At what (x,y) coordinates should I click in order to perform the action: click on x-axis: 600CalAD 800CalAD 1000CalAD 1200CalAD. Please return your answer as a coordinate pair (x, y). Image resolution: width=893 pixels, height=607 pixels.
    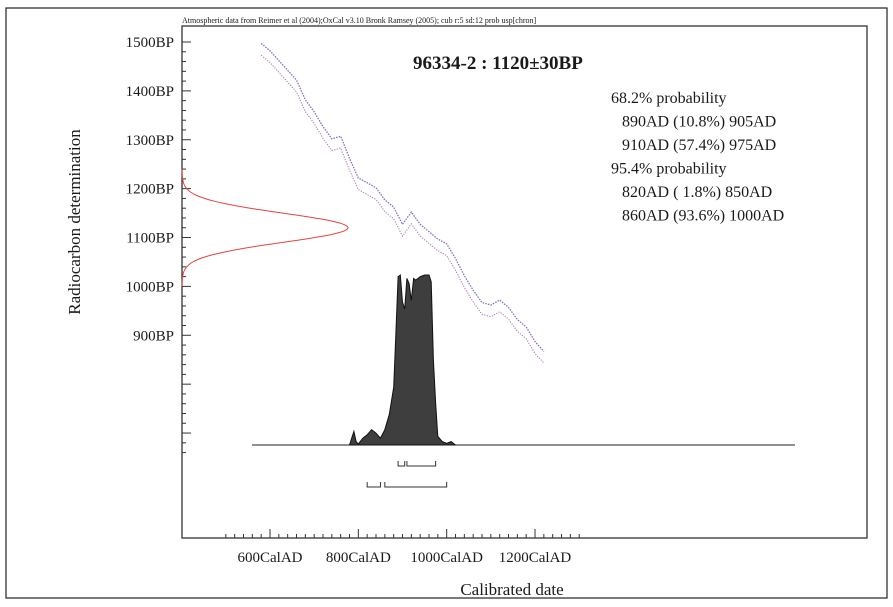
    Looking at the image, I should click on (402, 547).